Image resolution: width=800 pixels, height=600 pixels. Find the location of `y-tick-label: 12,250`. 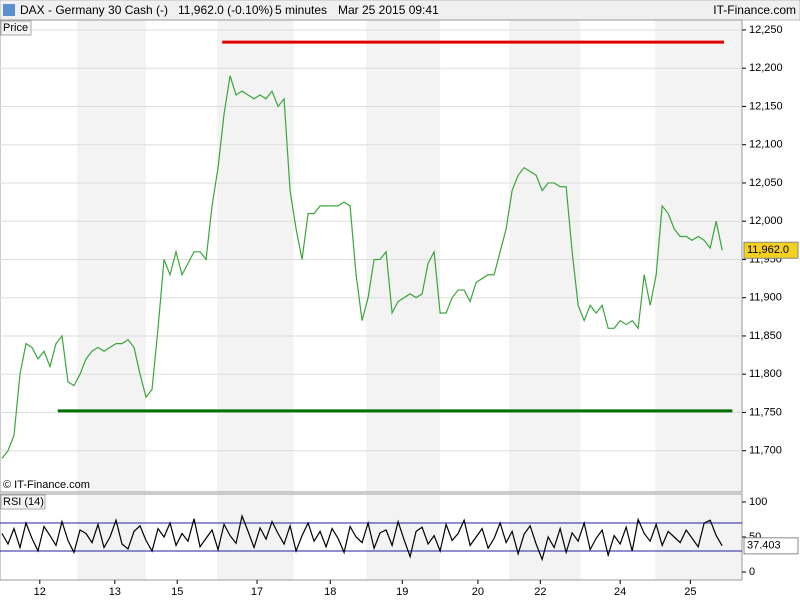

y-tick-label: 12,250 is located at coordinates (766, 30).